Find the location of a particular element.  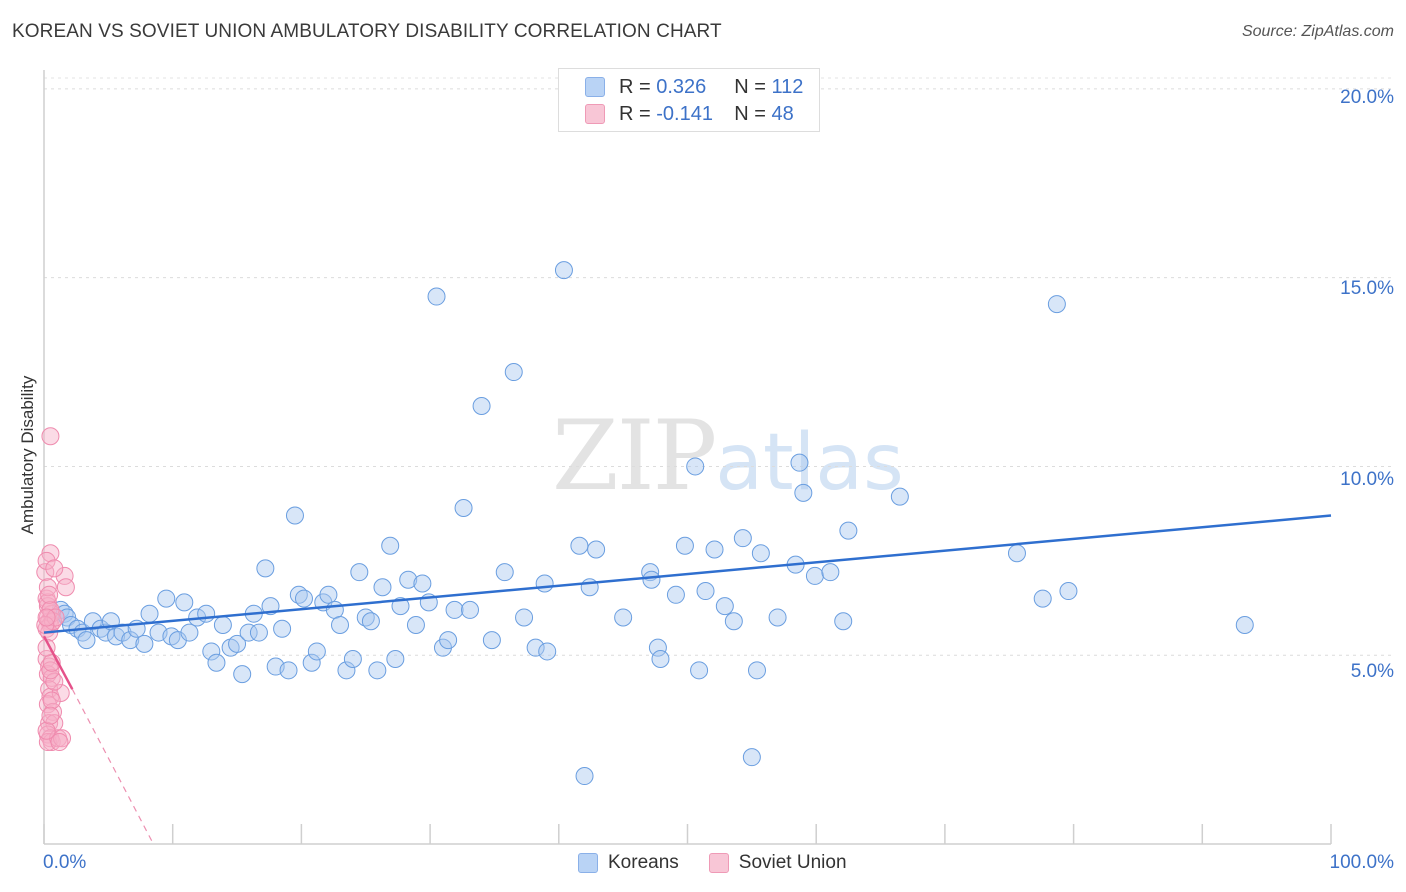

y-tick-label-20: 20.0% is located at coordinates (1367, 97).